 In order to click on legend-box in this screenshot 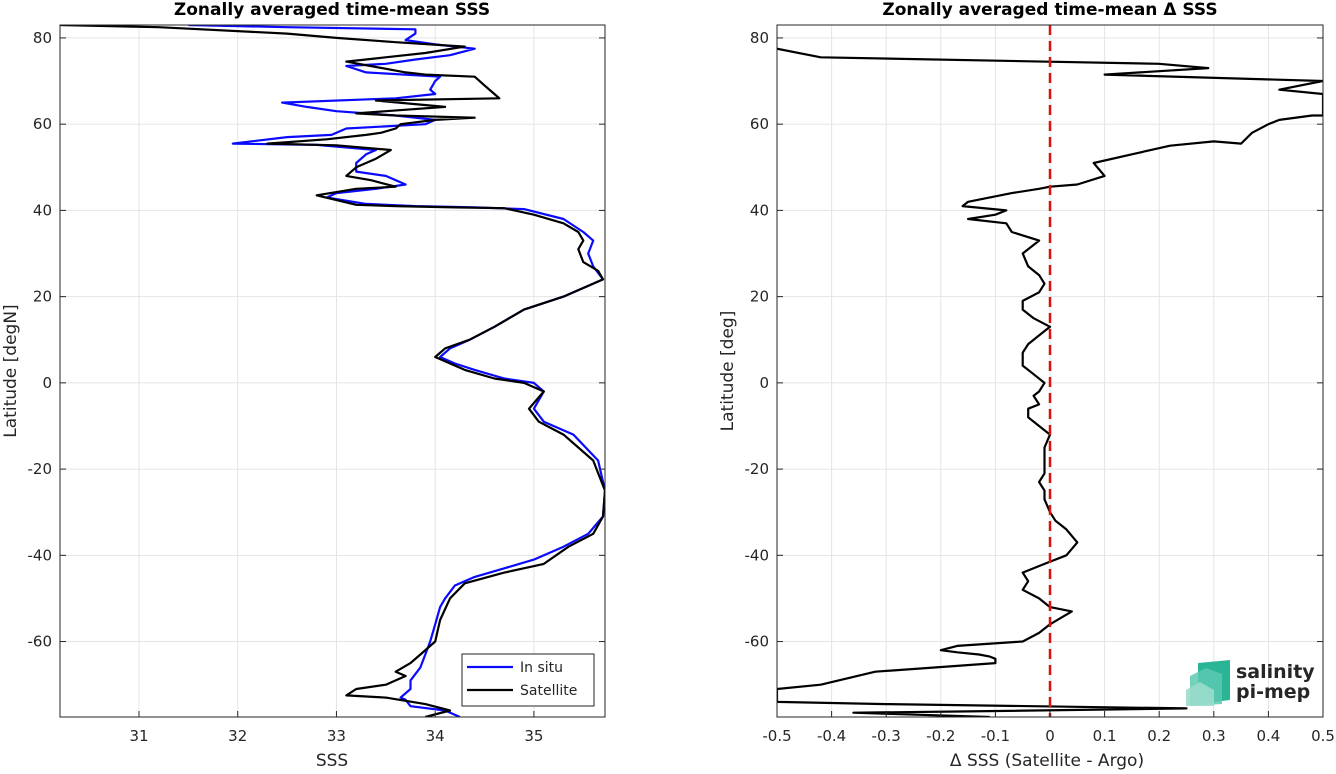, I will do `click(528, 680)`.